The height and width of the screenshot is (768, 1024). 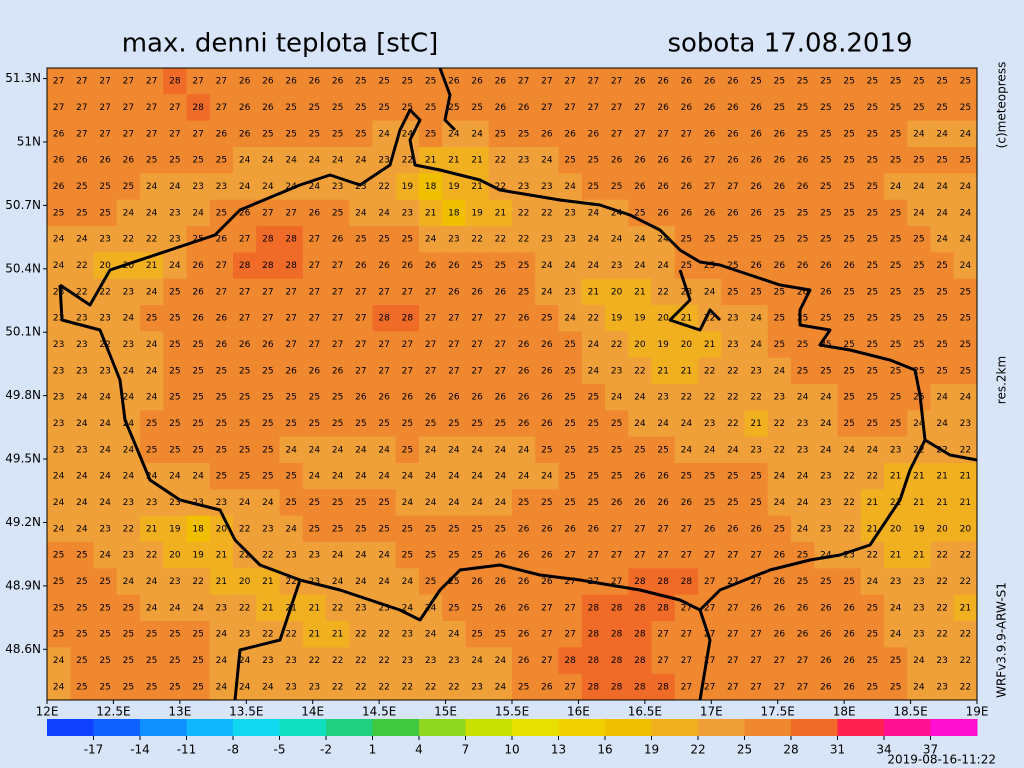 I want to click on temp-label: 20, so click(x=687, y=345).